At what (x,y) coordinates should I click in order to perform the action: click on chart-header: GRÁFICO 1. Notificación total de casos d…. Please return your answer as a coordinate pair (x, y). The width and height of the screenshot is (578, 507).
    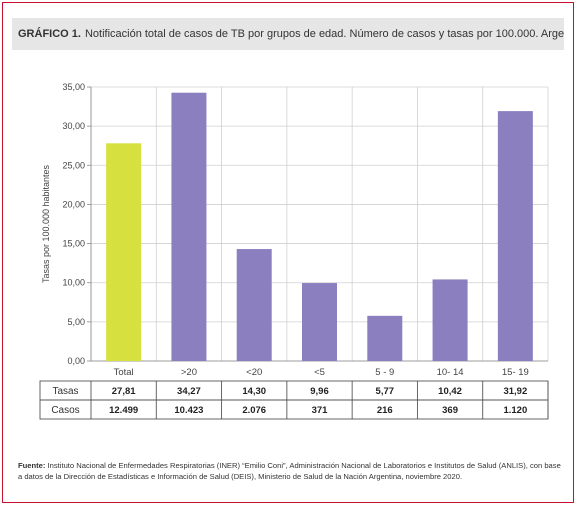
    Looking at the image, I should click on (288, 34).